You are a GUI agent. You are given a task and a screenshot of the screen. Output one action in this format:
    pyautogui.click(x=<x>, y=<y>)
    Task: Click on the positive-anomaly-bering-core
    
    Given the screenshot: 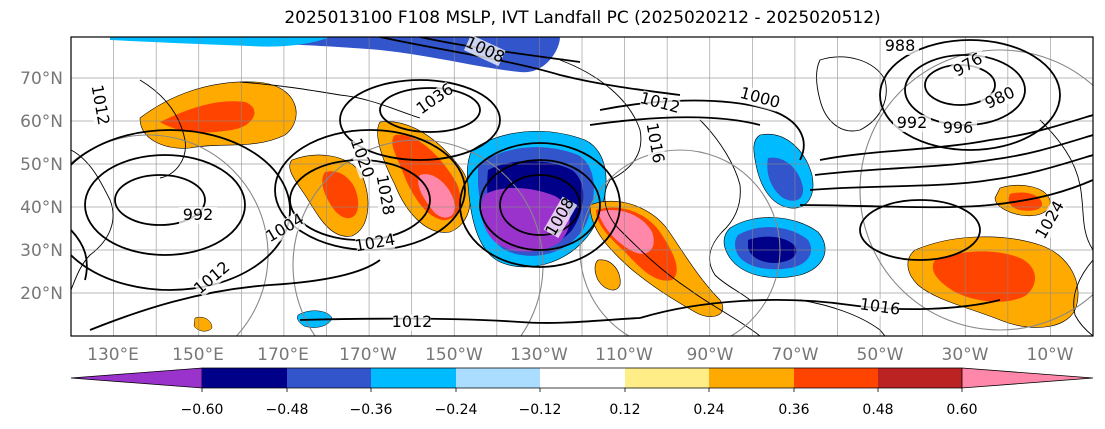 What is the action you would take?
    pyautogui.click(x=207, y=117)
    